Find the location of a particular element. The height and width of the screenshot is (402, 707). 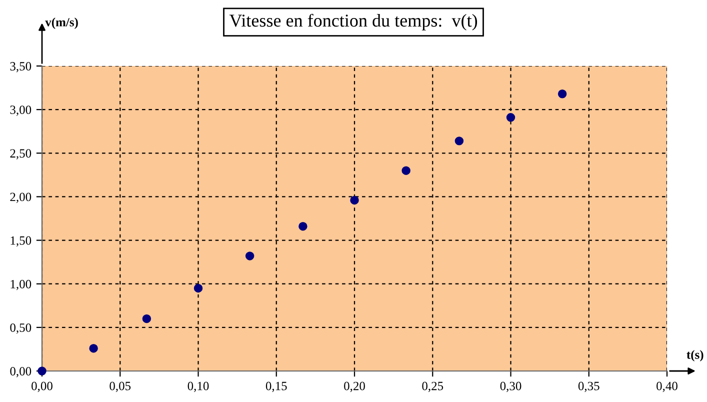

x-tick-label: 0,35 is located at coordinates (589, 387).